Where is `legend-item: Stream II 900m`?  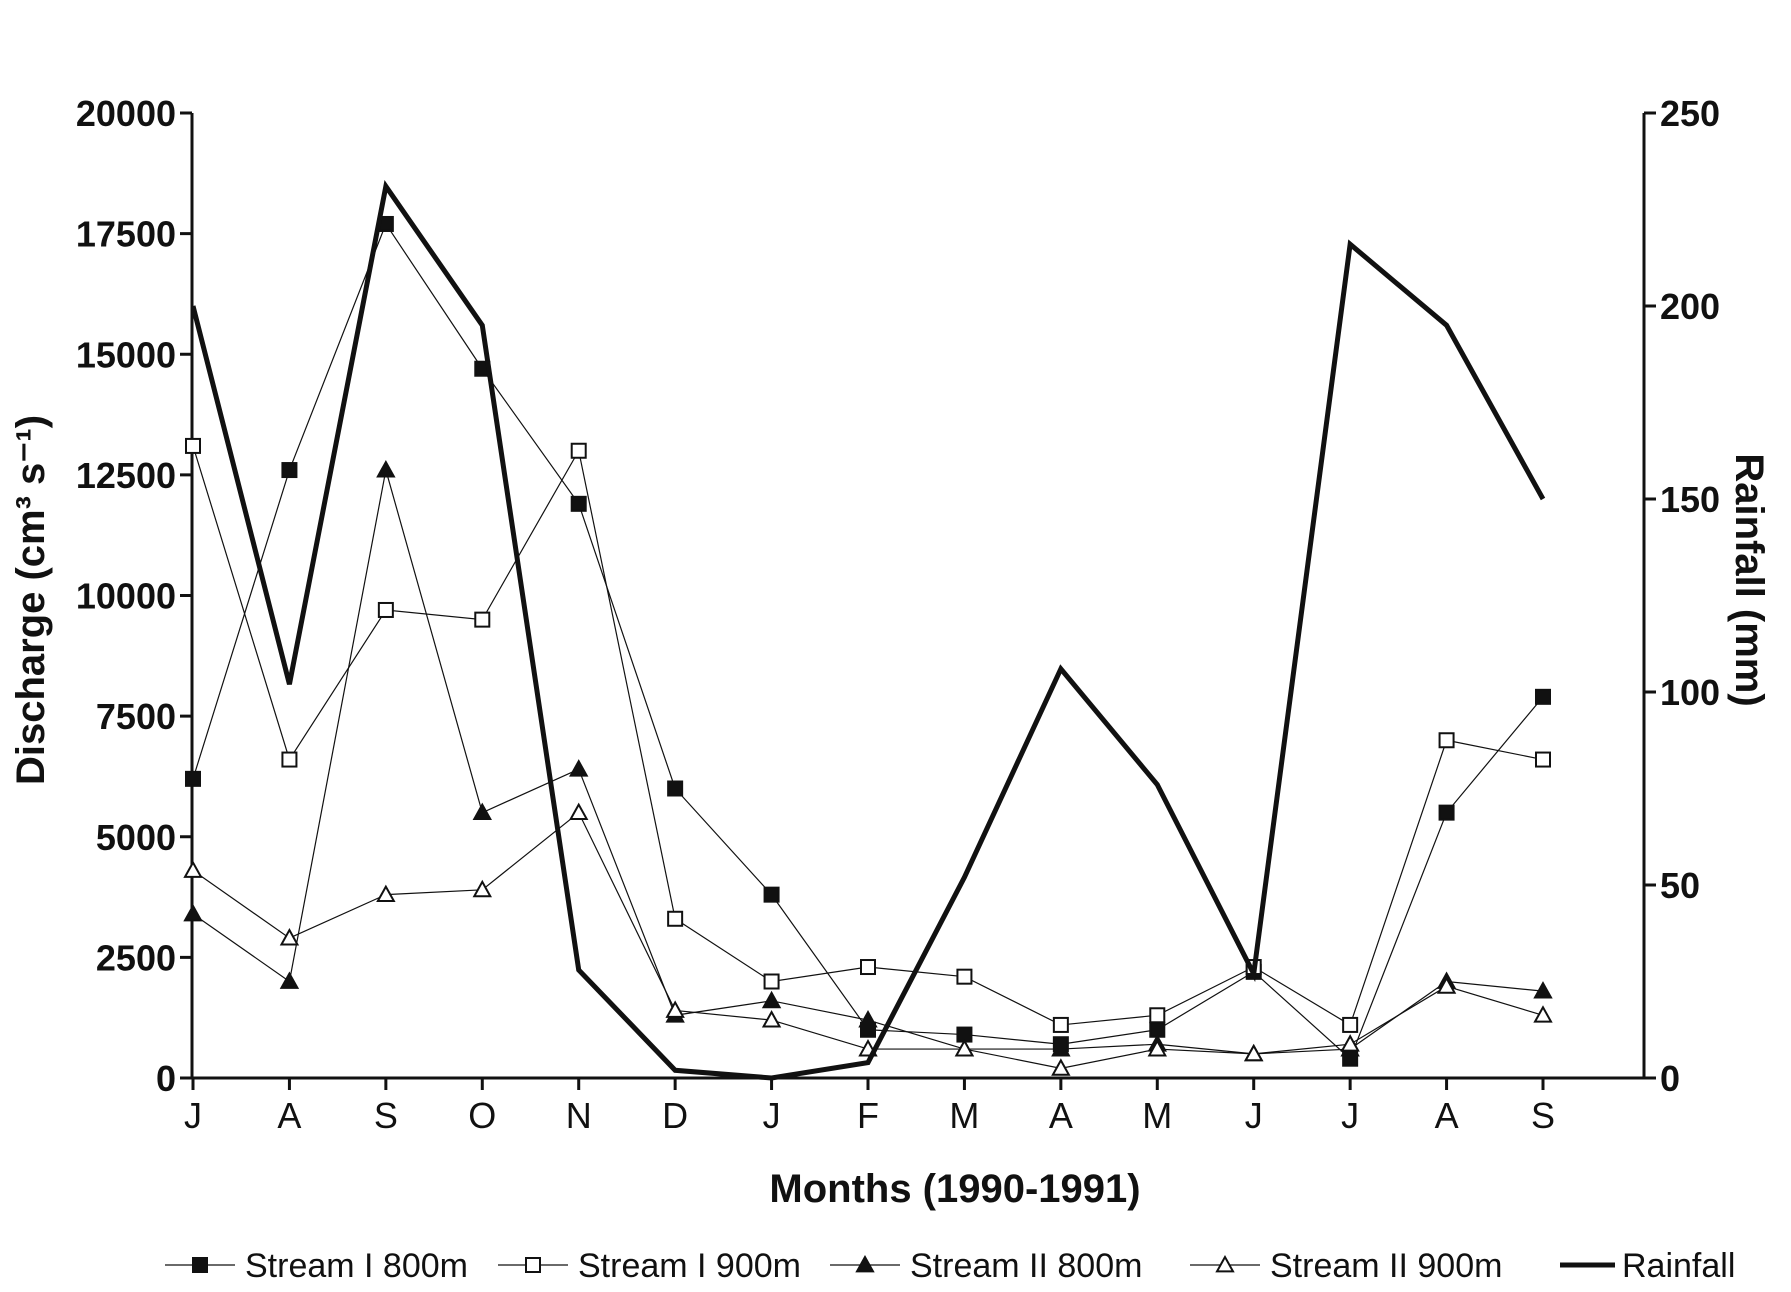
legend-item: Stream II 900m is located at coordinates (1346, 1266).